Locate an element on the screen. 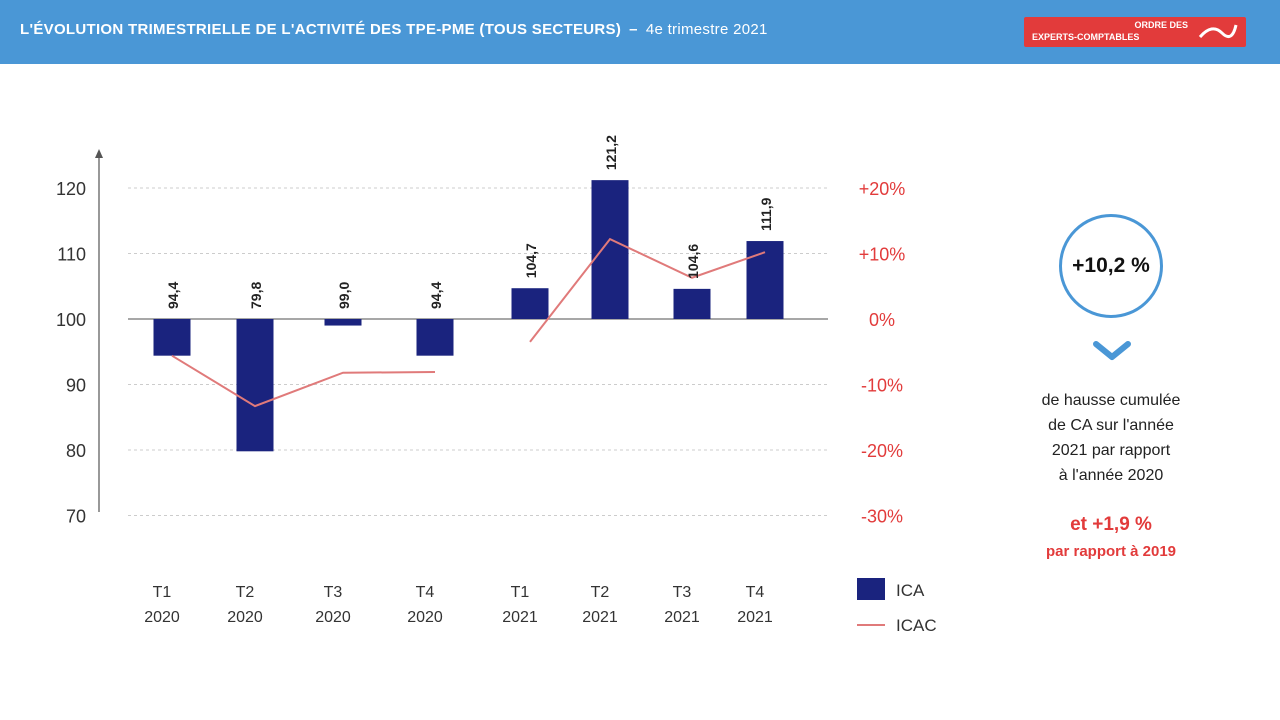 This screenshot has width=1280, height=720. logo: ORDRE DES EXPERTS-COMPTABLES is located at coordinates (1135, 32).